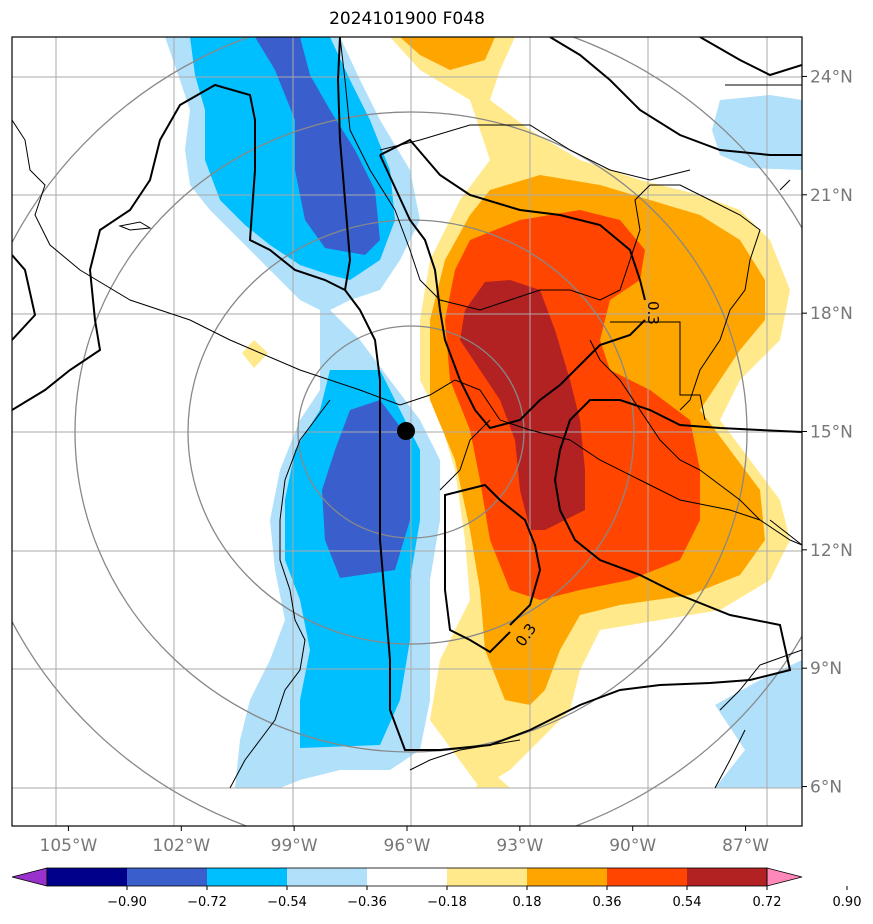 This screenshot has height=924, width=873. Describe the element at coordinates (367, 902) in the screenshot. I see `colorbar-level-label: −0.36` at that location.